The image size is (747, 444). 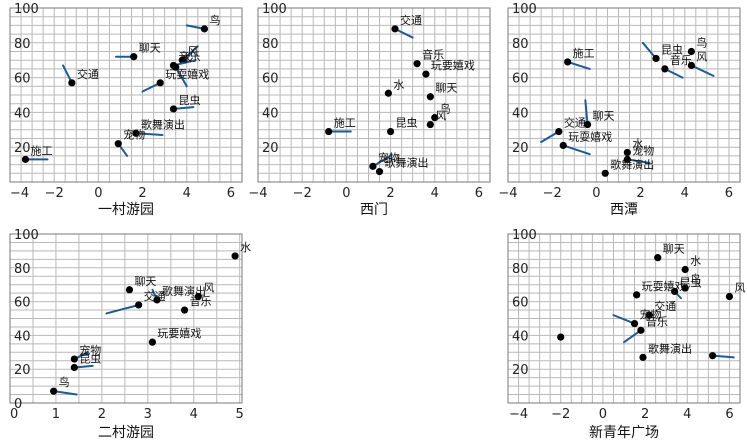 I want to click on point-label: 昆虫, so click(x=190, y=100).